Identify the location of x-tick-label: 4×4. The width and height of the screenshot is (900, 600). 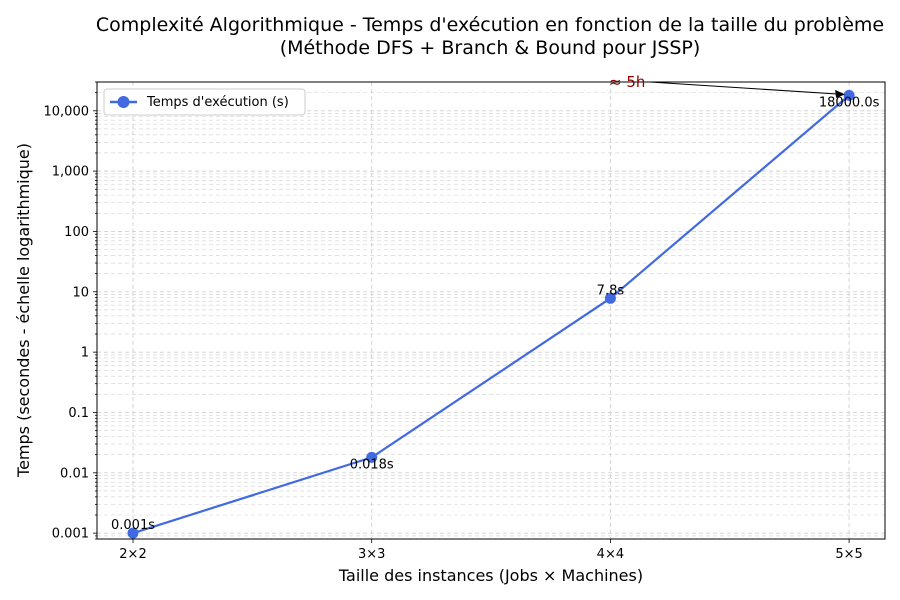
(610, 554).